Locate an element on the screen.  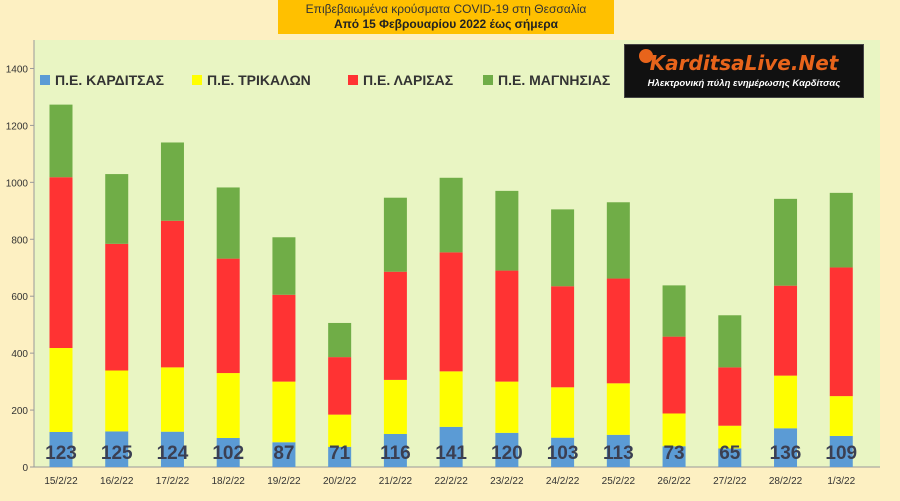
y-tick-label: 1000 is located at coordinates (17, 183).